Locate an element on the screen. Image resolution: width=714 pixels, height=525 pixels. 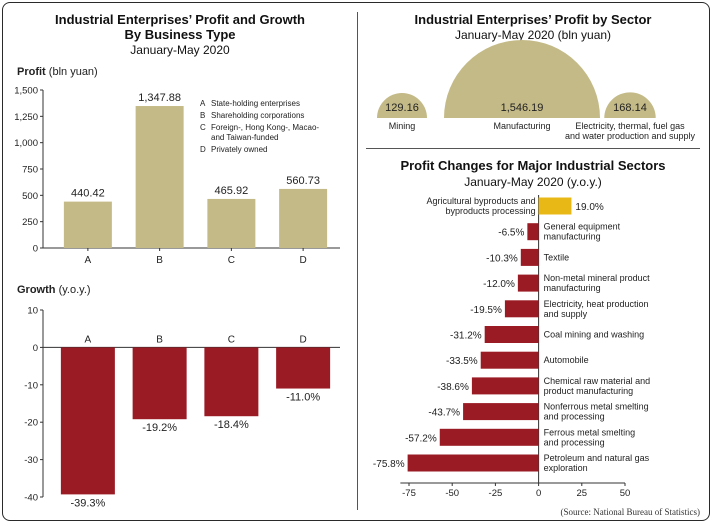
category-label: General equipment is located at coordinates (582, 227).